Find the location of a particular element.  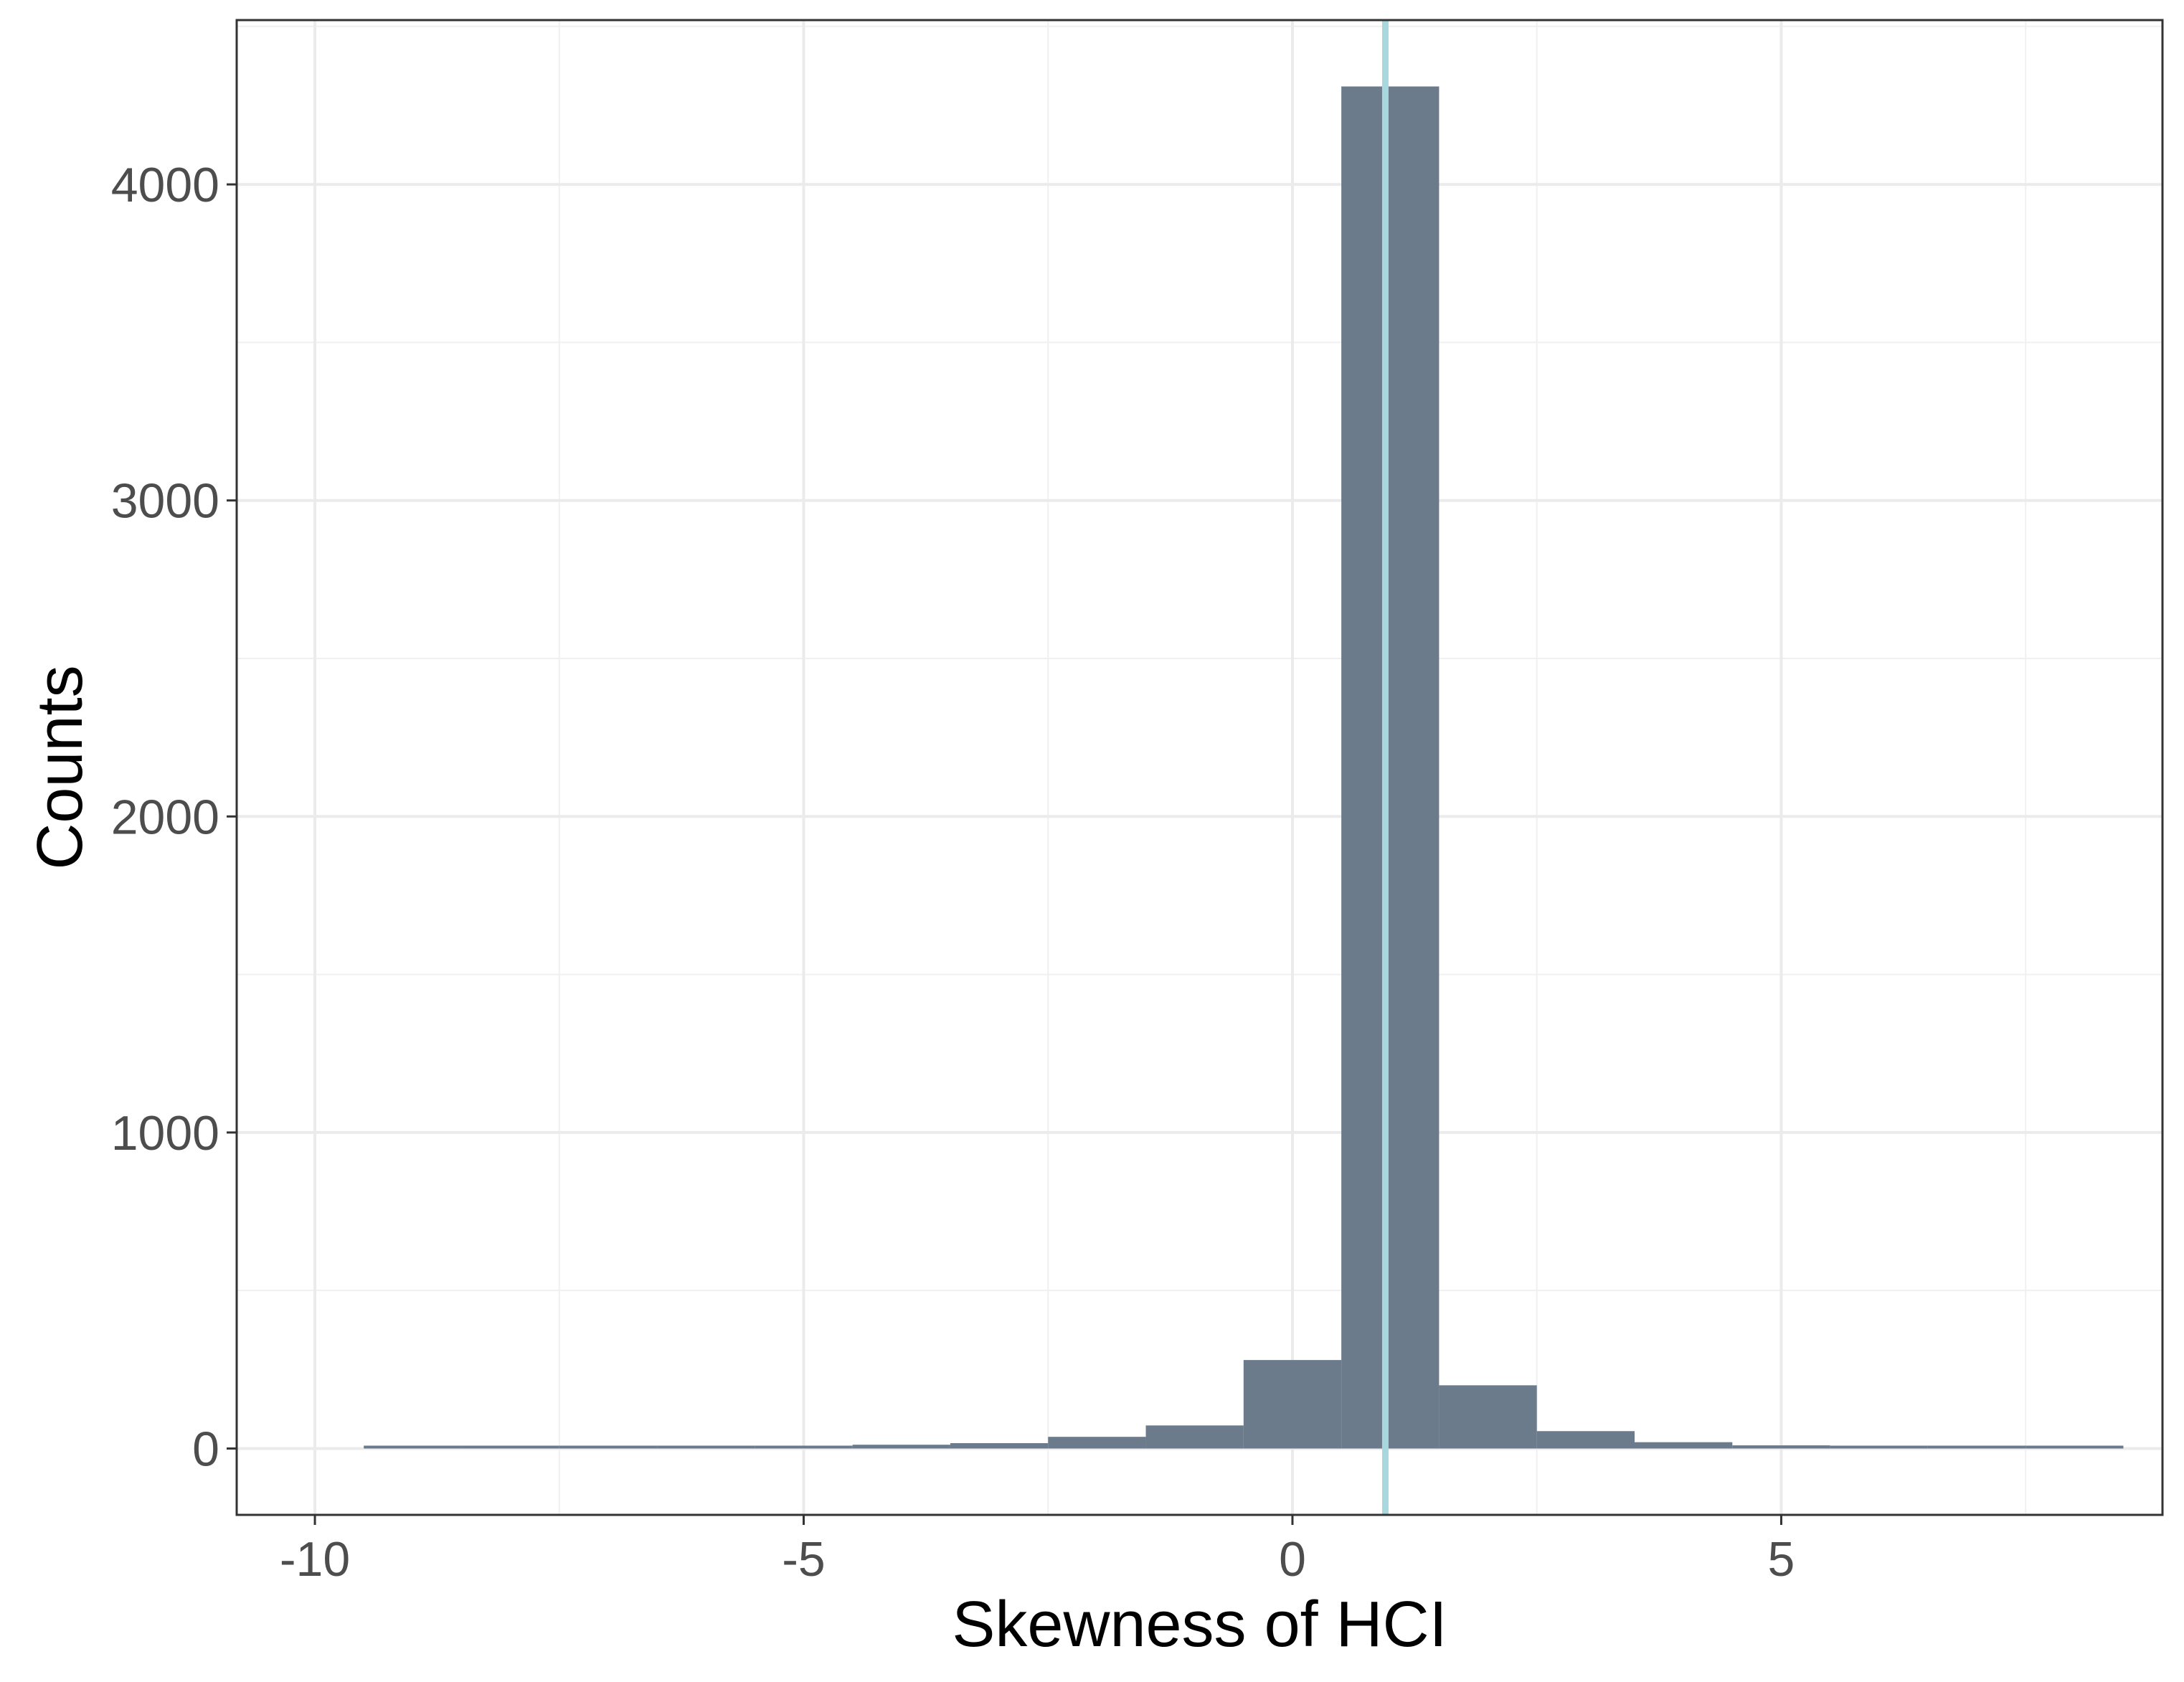

x-tick-label: 0 is located at coordinates (1292, 1559).